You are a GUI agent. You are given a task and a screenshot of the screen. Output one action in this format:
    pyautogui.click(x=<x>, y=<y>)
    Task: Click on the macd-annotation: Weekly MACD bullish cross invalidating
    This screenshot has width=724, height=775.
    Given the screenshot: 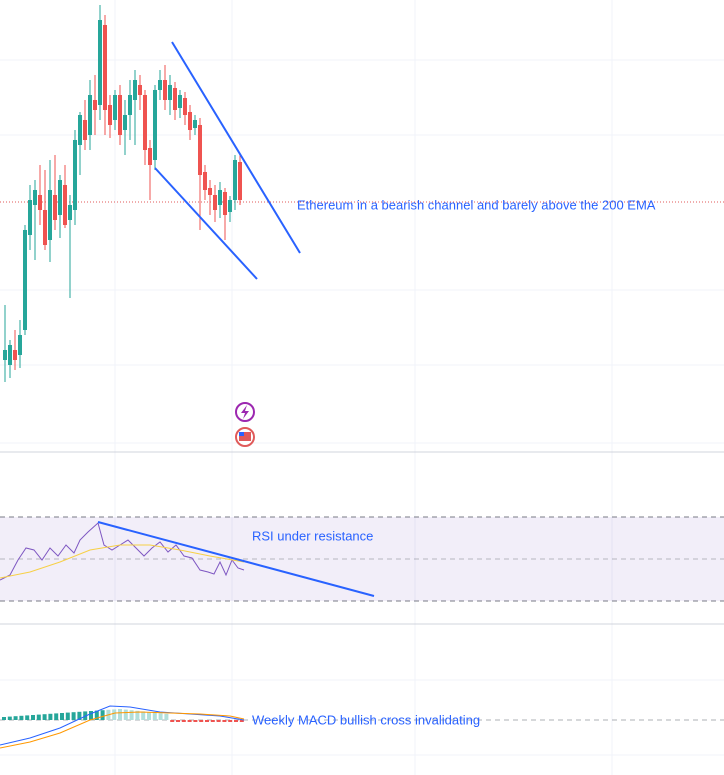 What is the action you would take?
    pyautogui.click(x=366, y=719)
    